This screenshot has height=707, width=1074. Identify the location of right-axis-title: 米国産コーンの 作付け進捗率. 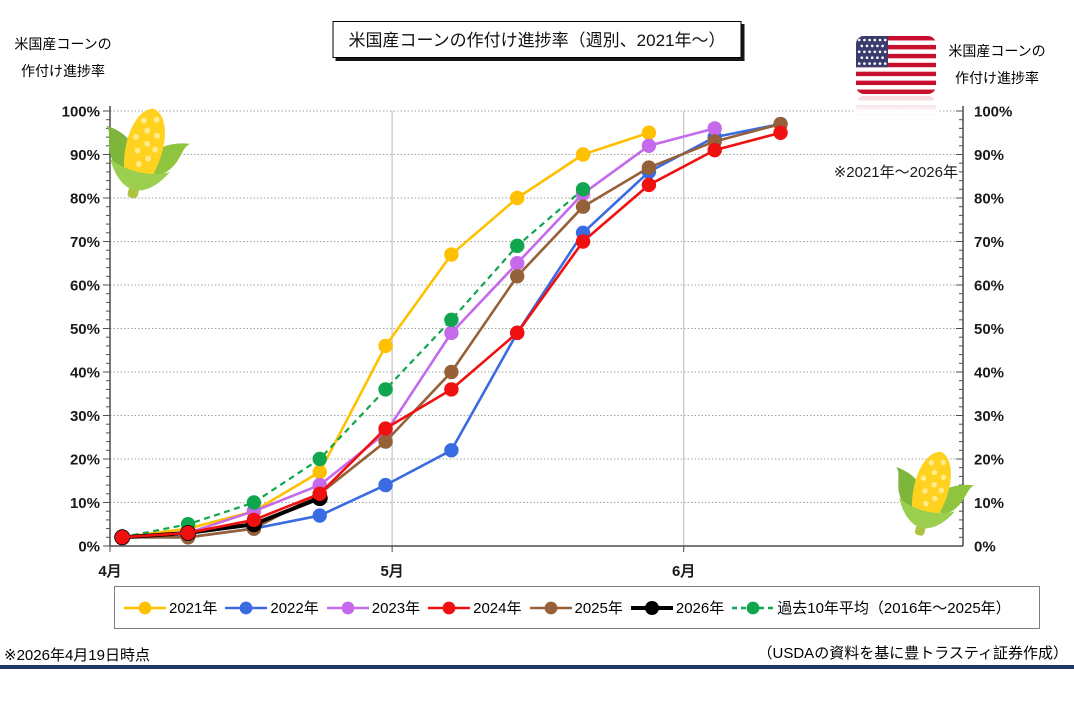
(997, 65).